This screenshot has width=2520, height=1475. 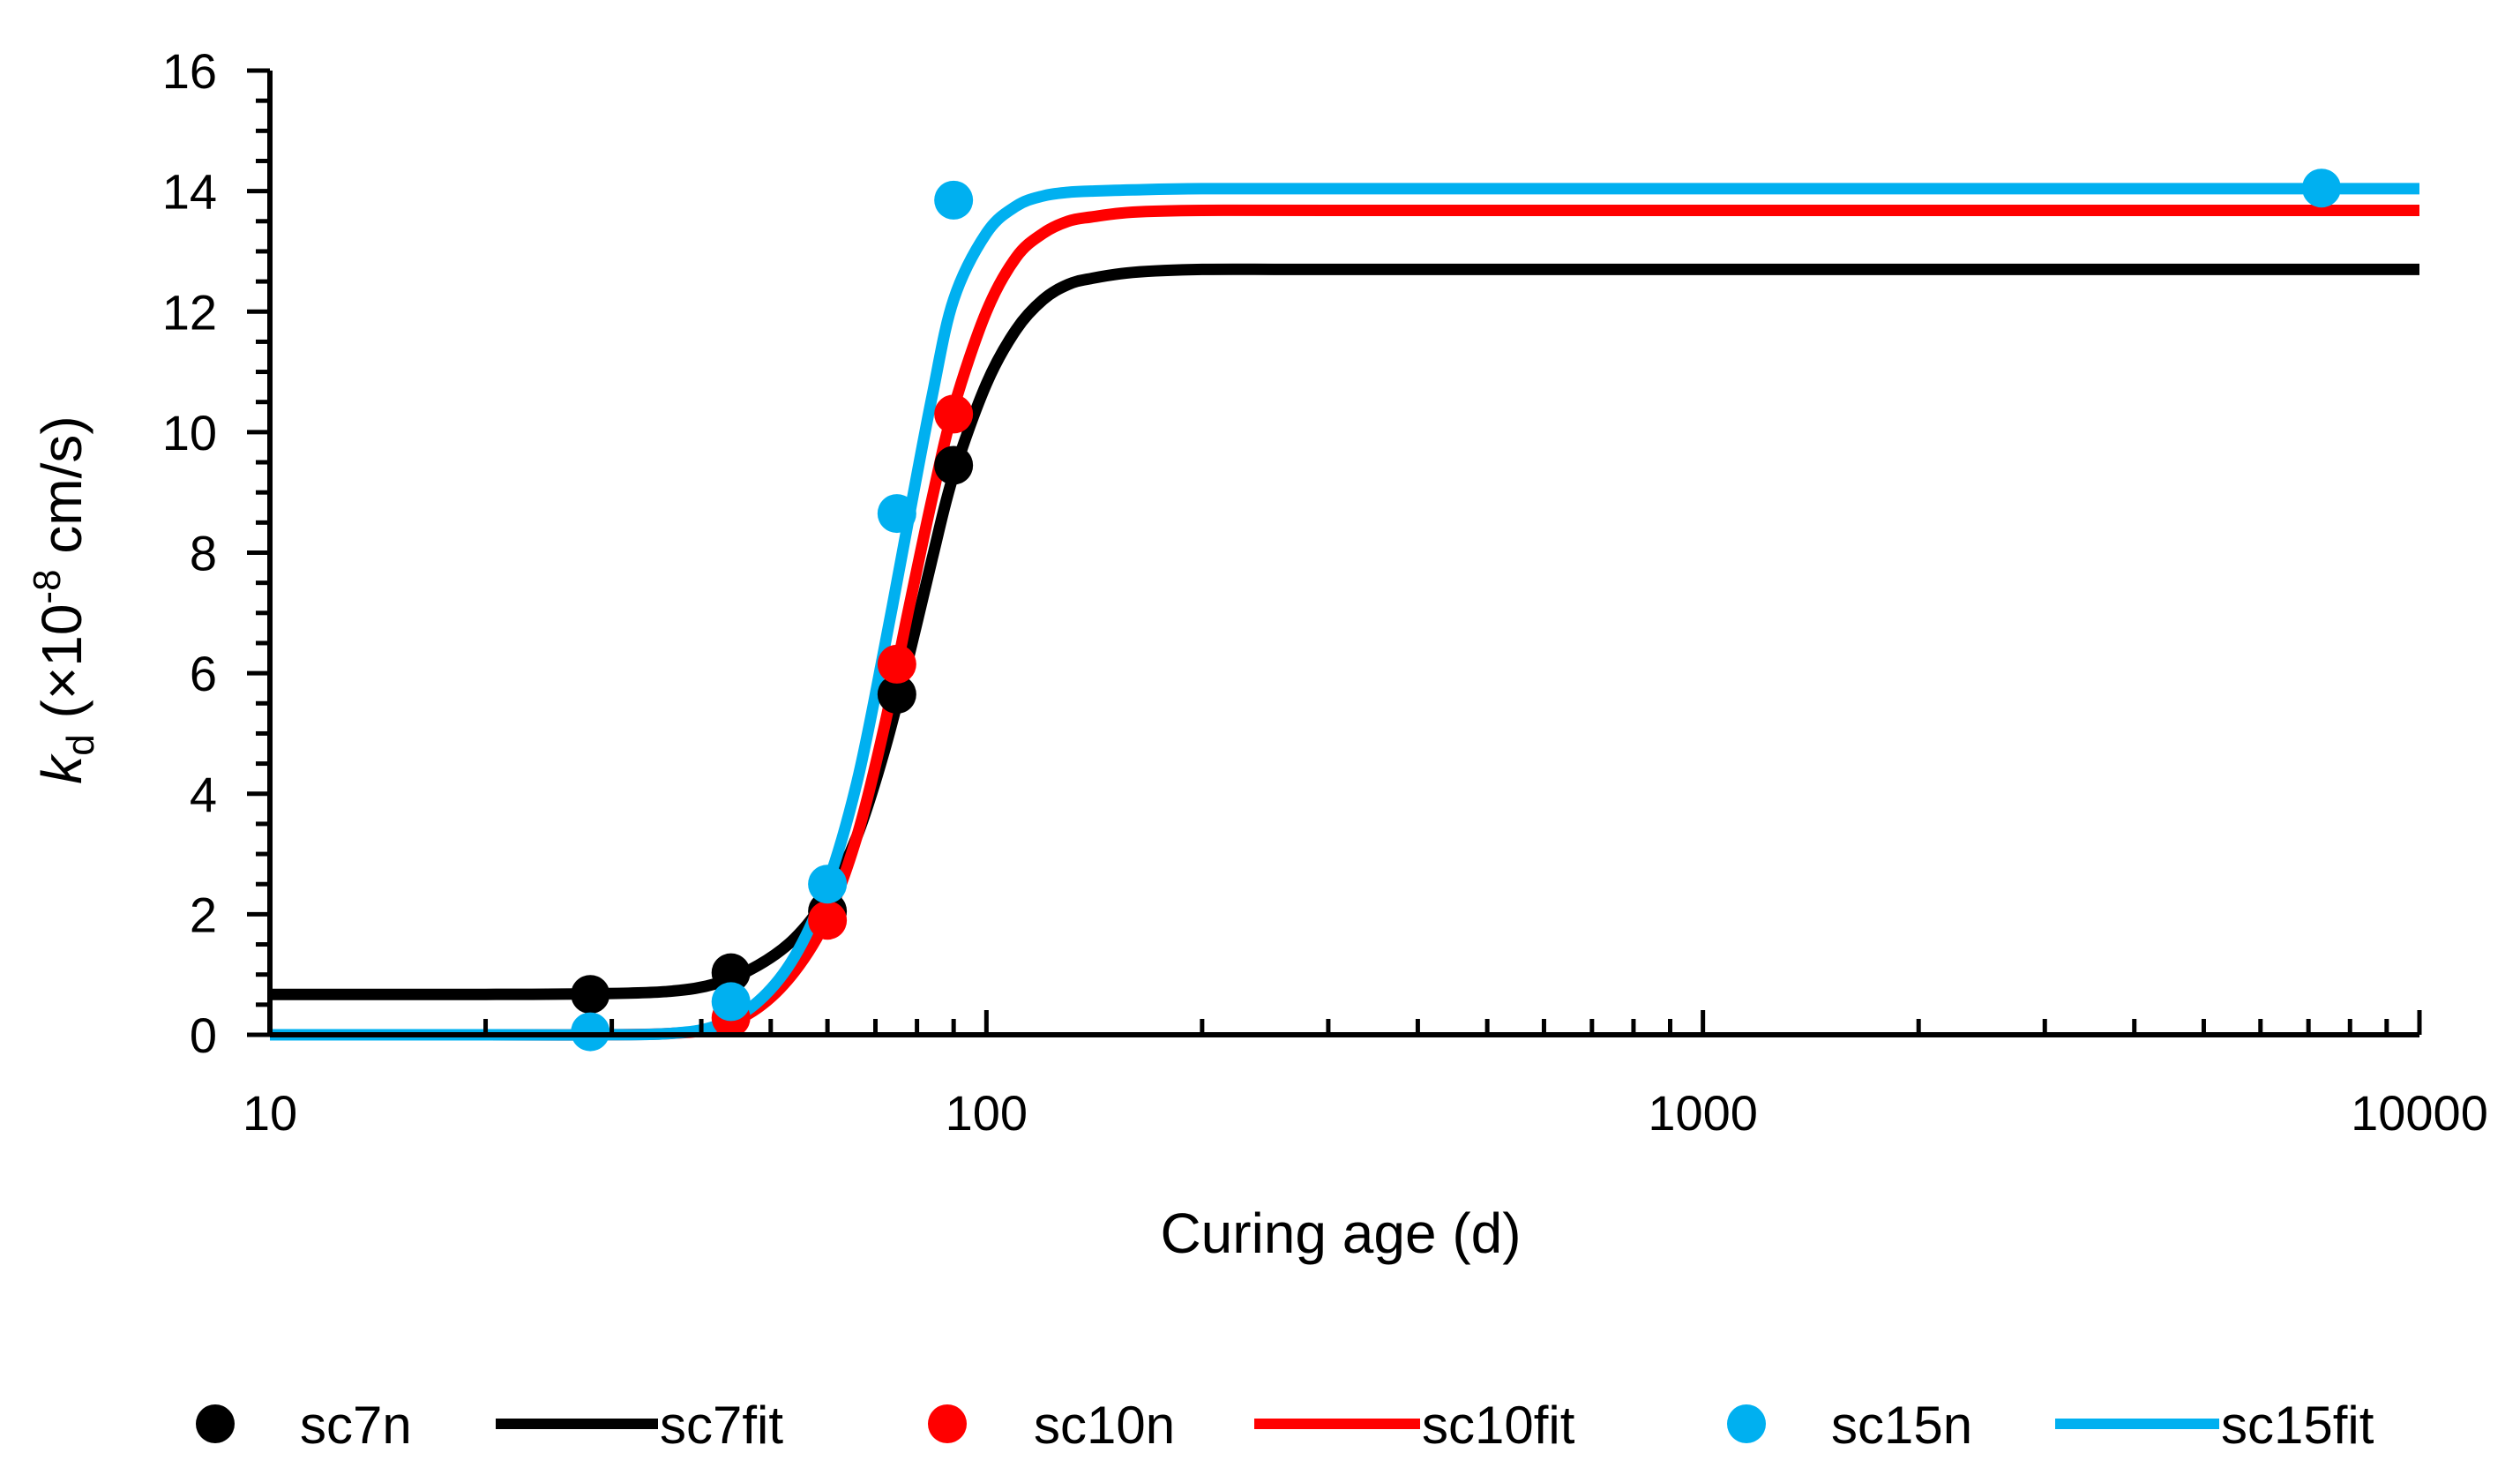 I want to click on y-axis-title: kd (×10-8 cm/s), so click(x=64, y=599).